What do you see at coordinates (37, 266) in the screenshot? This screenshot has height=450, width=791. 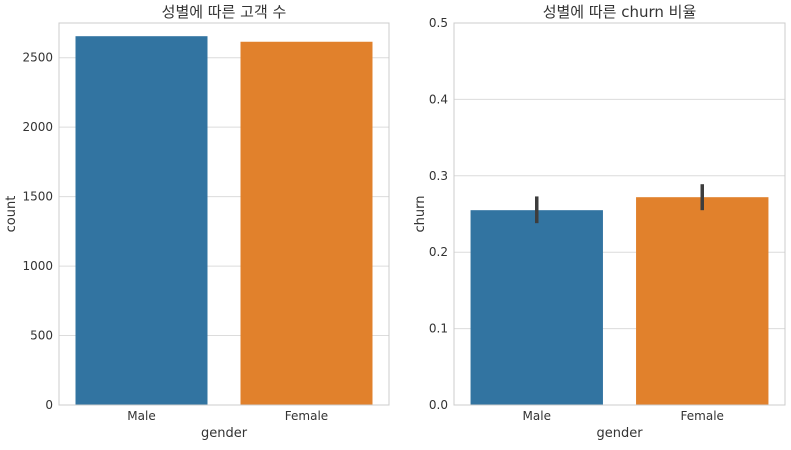 I see `y-tick-label: 1000` at bounding box center [37, 266].